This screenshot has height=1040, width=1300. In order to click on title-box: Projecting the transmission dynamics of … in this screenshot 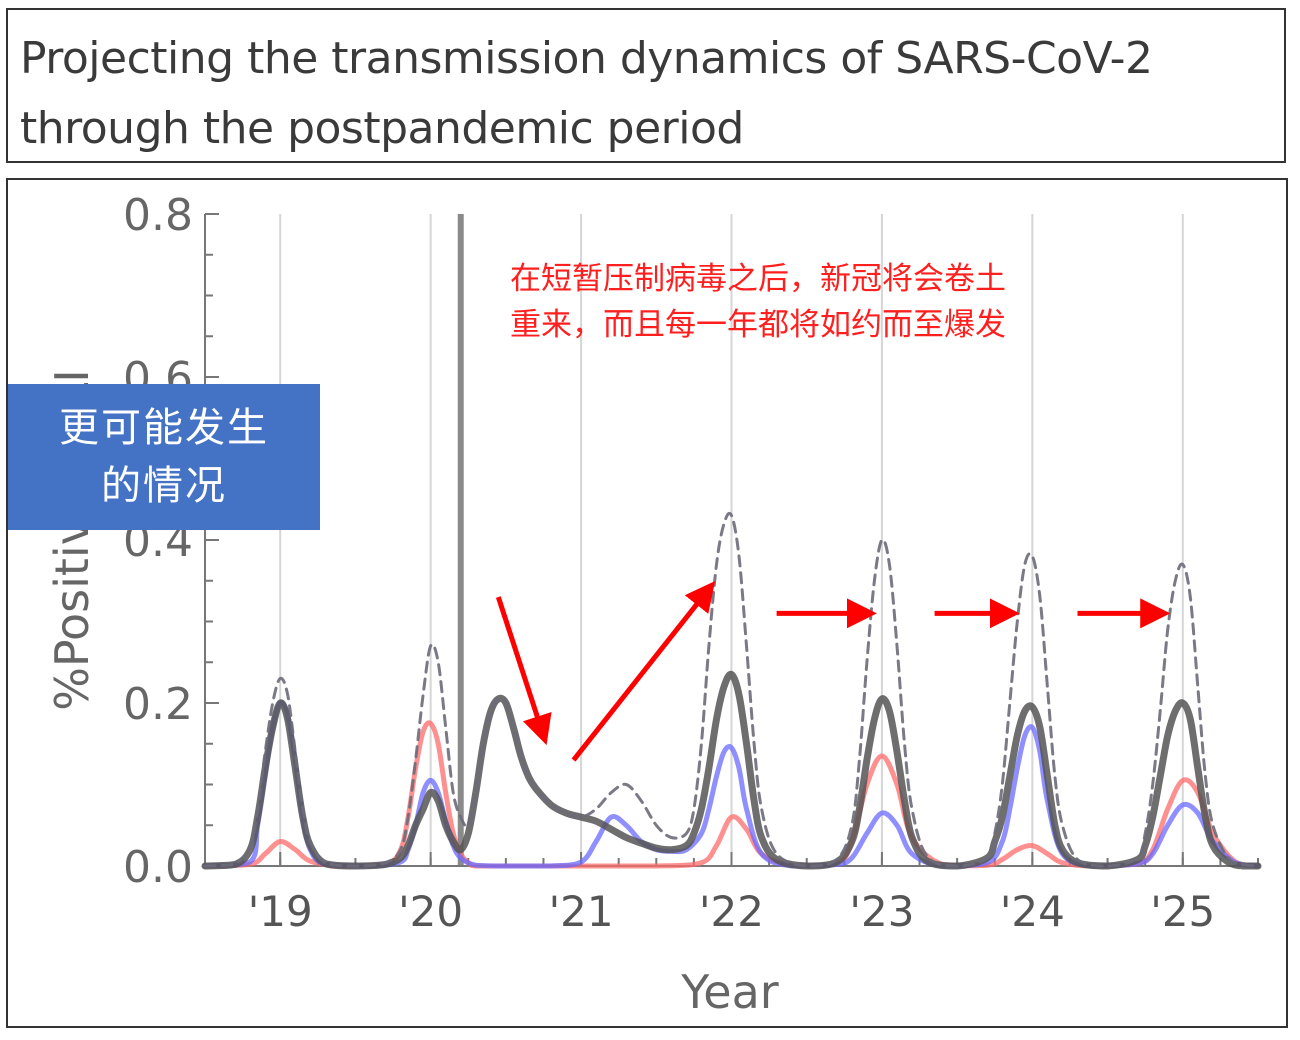, I will do `click(646, 85)`.